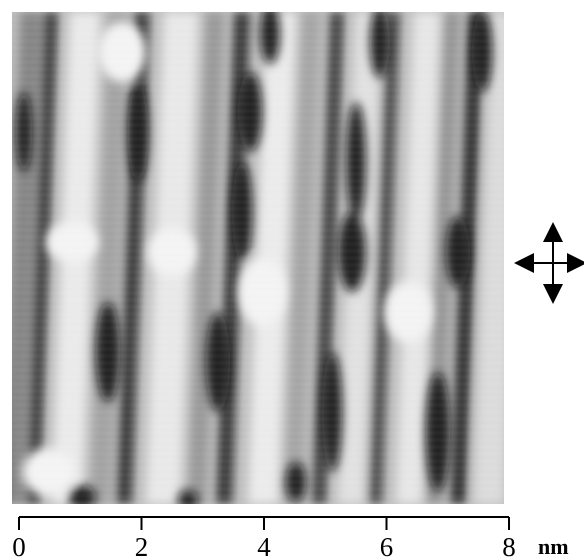  What do you see at coordinates (19, 545) in the screenshot?
I see `scale-tick-label: 0` at bounding box center [19, 545].